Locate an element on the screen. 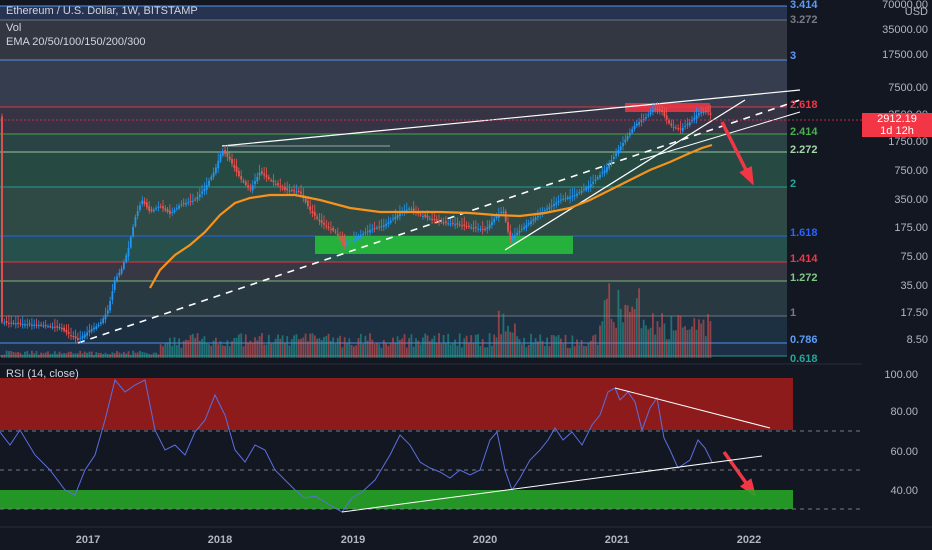  volume-legend: Vol is located at coordinates (14, 28).